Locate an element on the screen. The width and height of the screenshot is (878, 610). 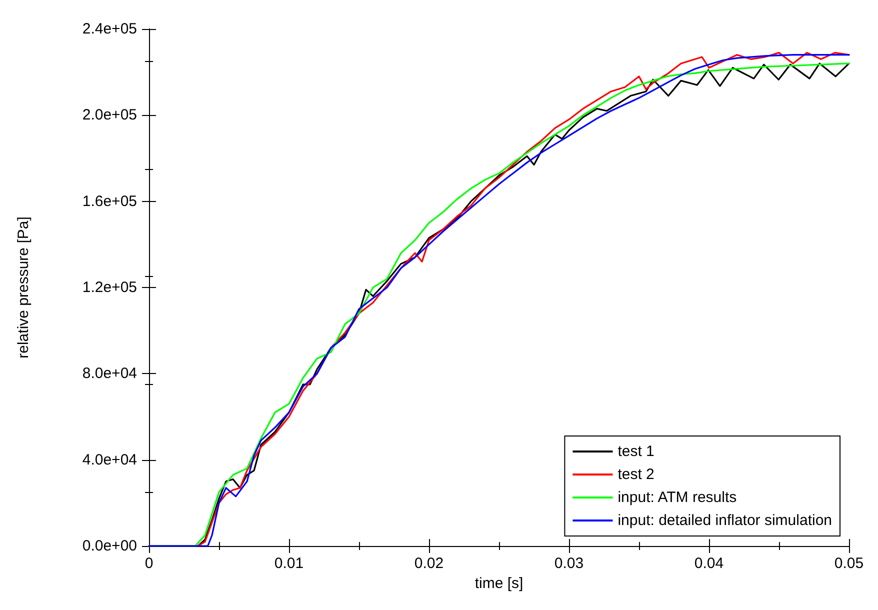
y-tick-label: 4.0e+04 is located at coordinates (109, 459).